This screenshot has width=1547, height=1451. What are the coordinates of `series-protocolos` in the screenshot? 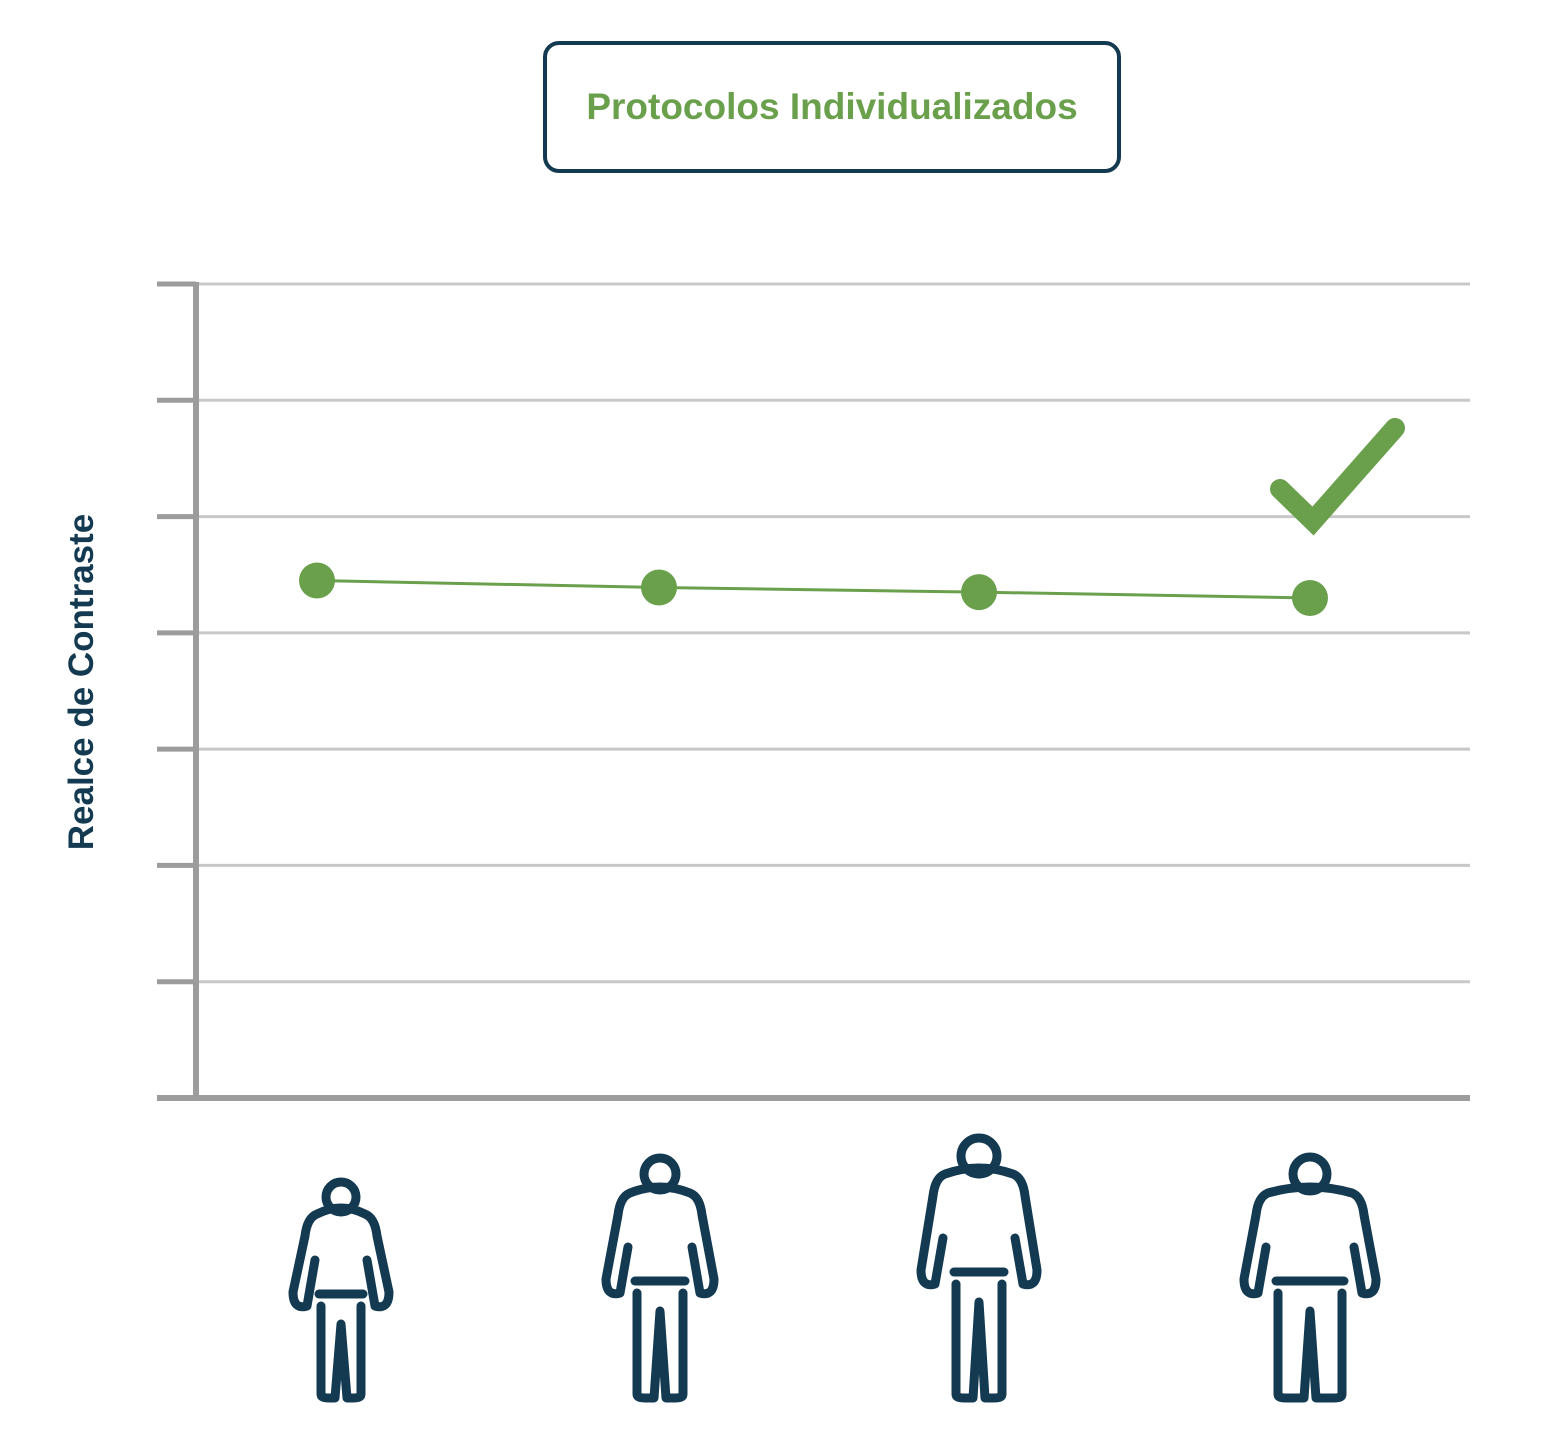 It's located at (813, 589).